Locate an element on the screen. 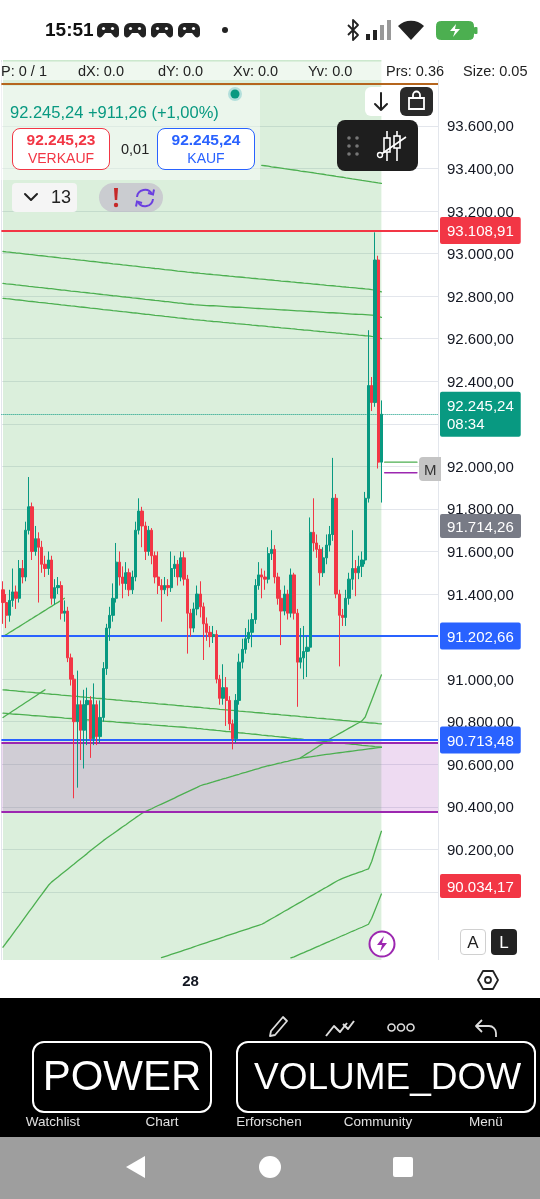 The height and width of the screenshot is (1199, 540). text: 90.034,17 is located at coordinates (480, 886).